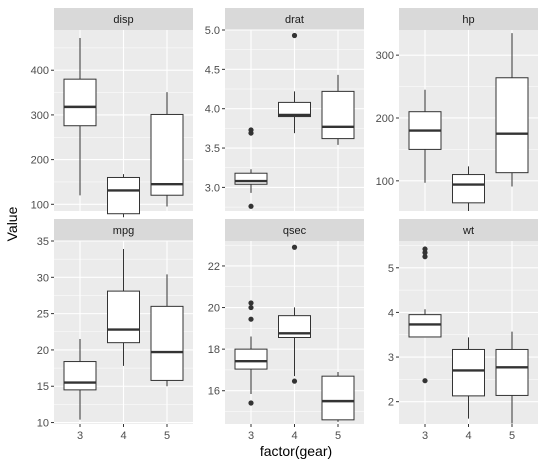  Describe the element at coordinates (391, 358) in the screenshot. I see `y-tick-label: 3` at that location.